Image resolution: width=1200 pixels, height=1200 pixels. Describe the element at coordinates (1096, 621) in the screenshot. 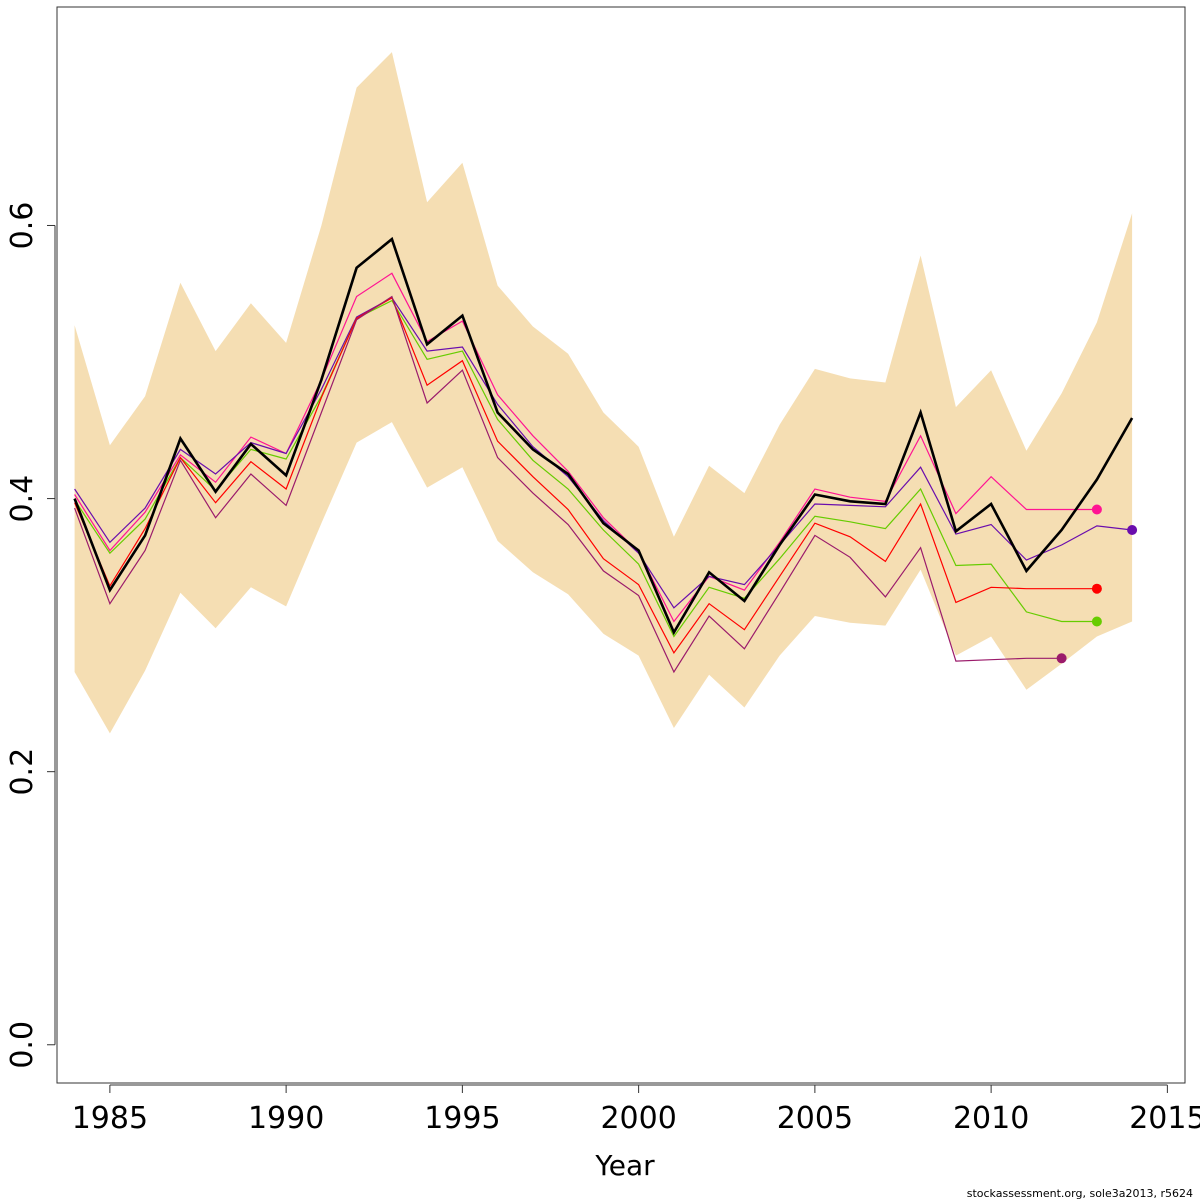

I see `series-end-point-2013-green` at that location.